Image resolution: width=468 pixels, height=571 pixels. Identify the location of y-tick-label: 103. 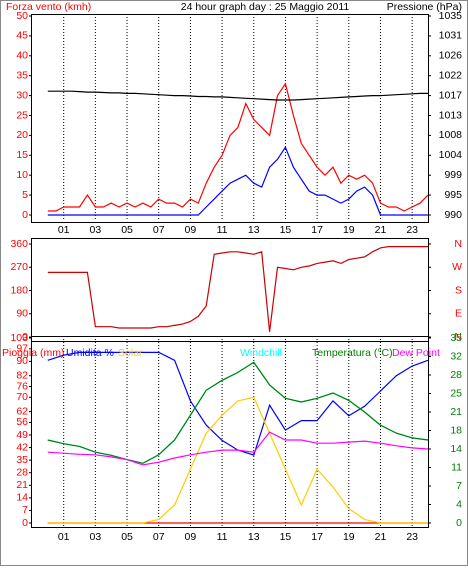
(19, 338).